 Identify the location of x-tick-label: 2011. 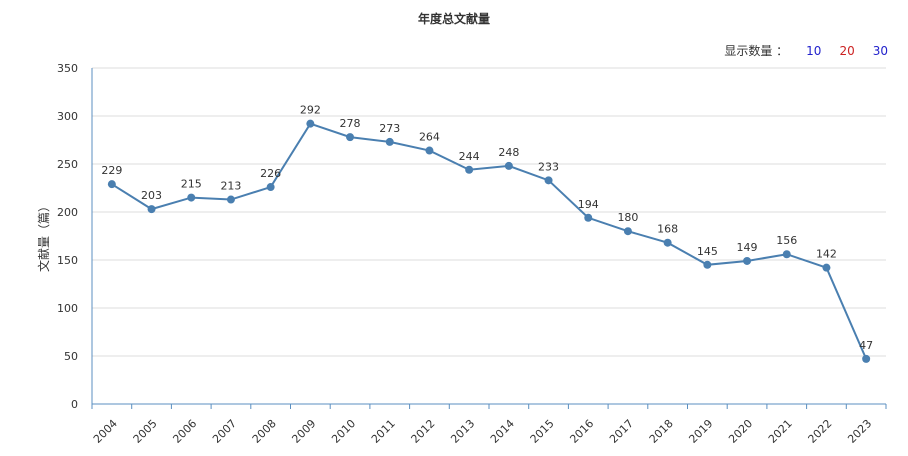
(383, 431).